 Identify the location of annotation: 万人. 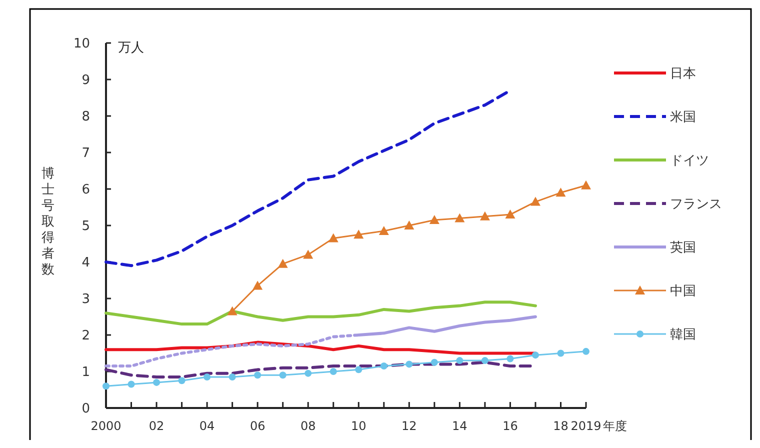
(131, 48).